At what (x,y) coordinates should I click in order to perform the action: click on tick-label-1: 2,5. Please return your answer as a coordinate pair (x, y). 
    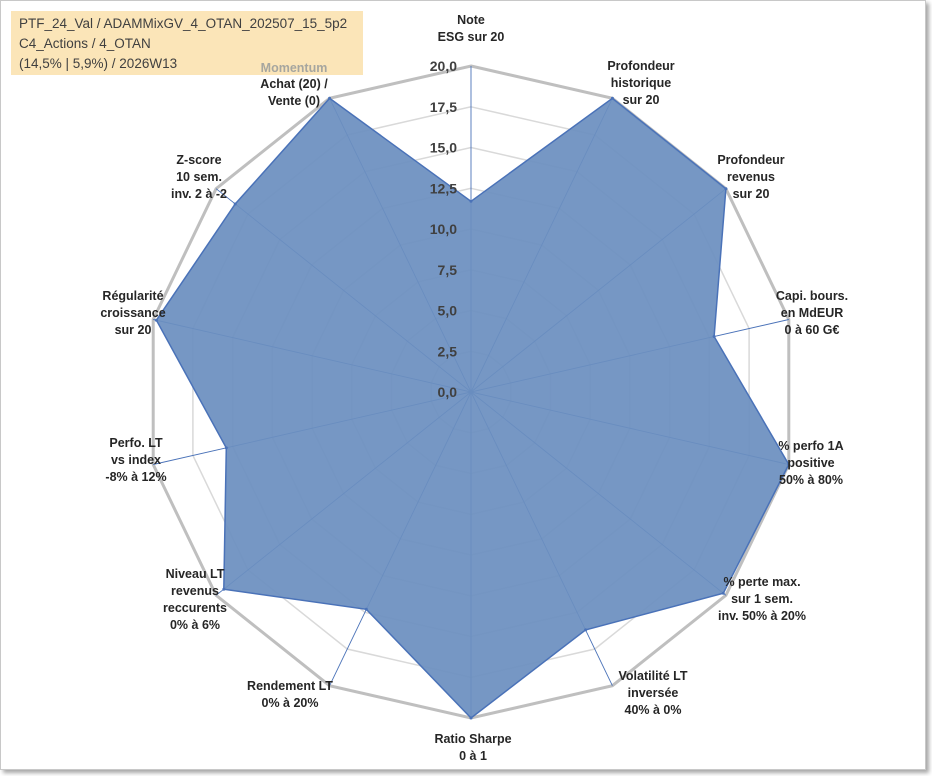
    Looking at the image, I should click on (448, 351).